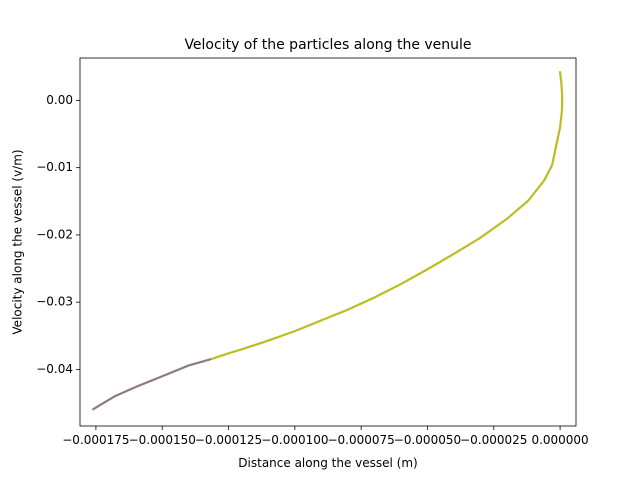  Describe the element at coordinates (427, 440) in the screenshot. I see `x-tick-label: −0.000050` at that location.